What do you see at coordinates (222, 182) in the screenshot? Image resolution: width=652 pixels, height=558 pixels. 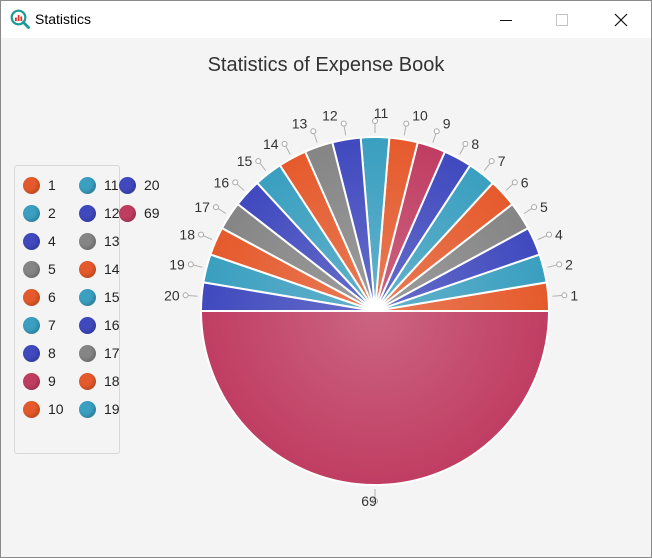 I see `pie-label-16: 16` at bounding box center [222, 182].